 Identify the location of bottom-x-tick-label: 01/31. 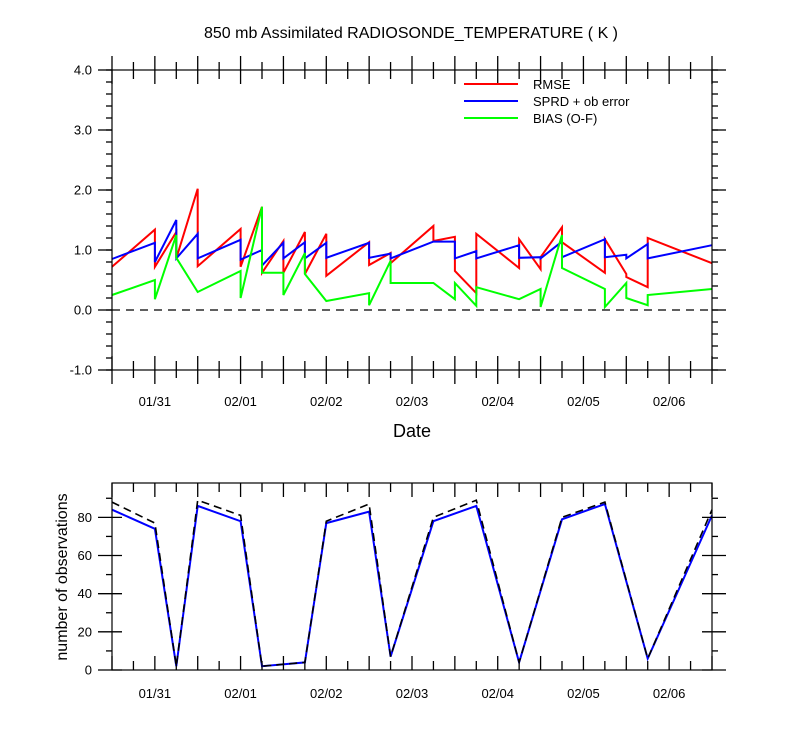
(155, 693).